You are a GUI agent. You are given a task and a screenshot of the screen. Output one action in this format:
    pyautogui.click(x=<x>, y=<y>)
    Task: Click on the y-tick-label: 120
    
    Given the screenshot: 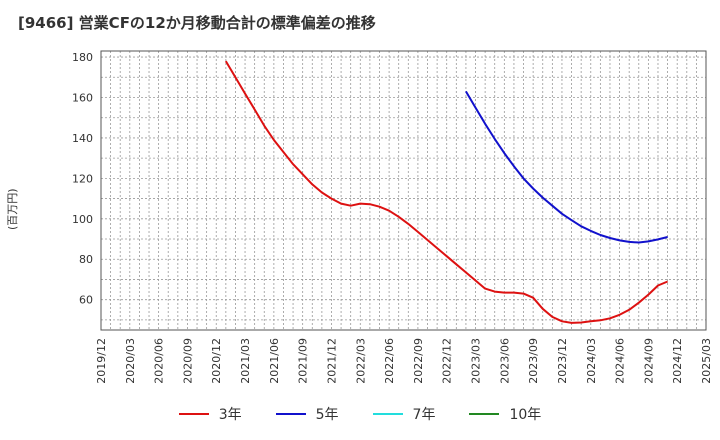 What is the action you would take?
    pyautogui.click(x=82, y=178)
    